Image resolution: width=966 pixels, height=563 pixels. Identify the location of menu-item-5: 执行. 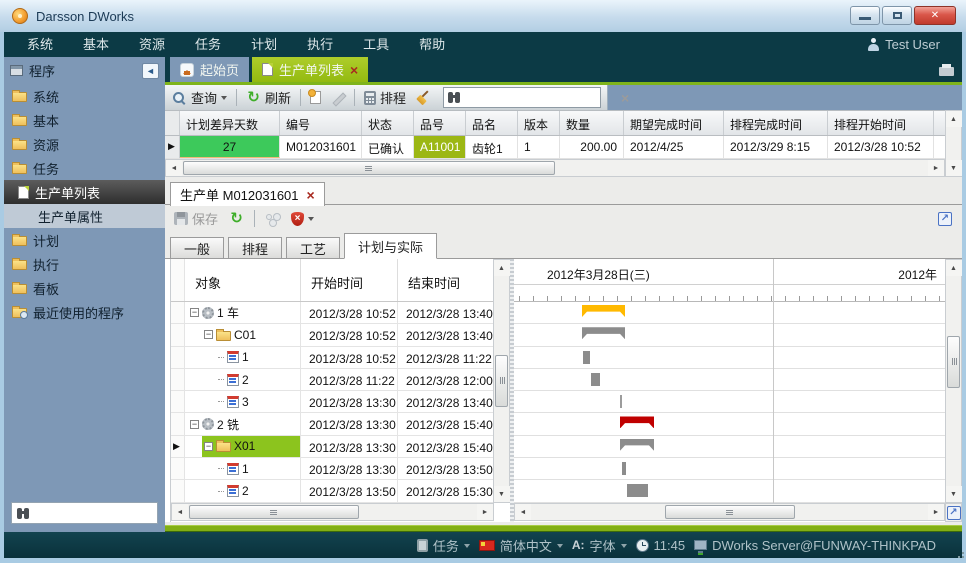
(320, 44).